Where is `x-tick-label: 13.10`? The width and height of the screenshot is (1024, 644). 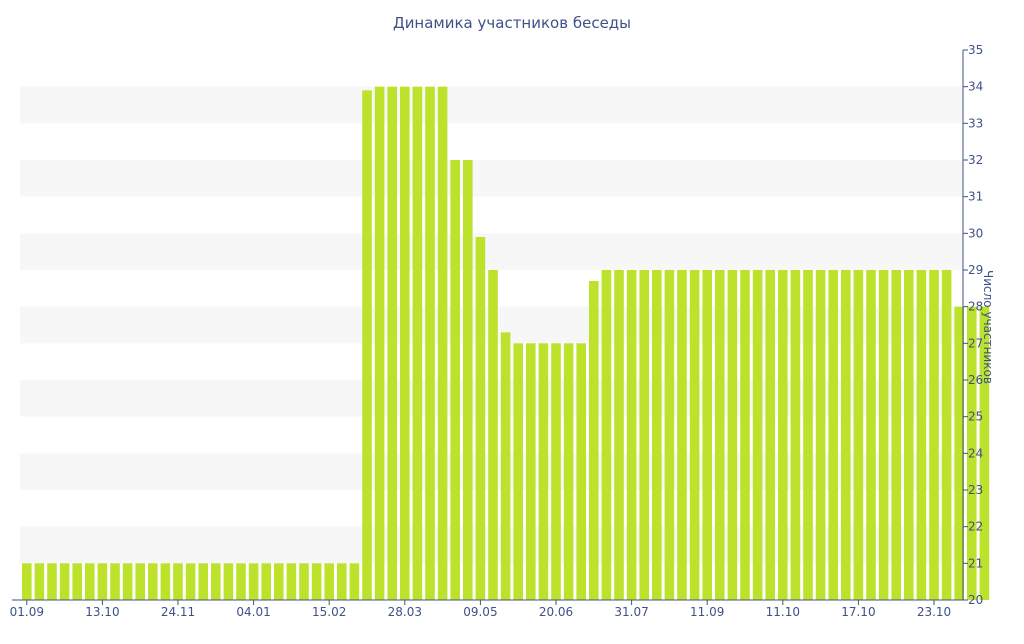 x-tick-label: 13.10 is located at coordinates (102, 612).